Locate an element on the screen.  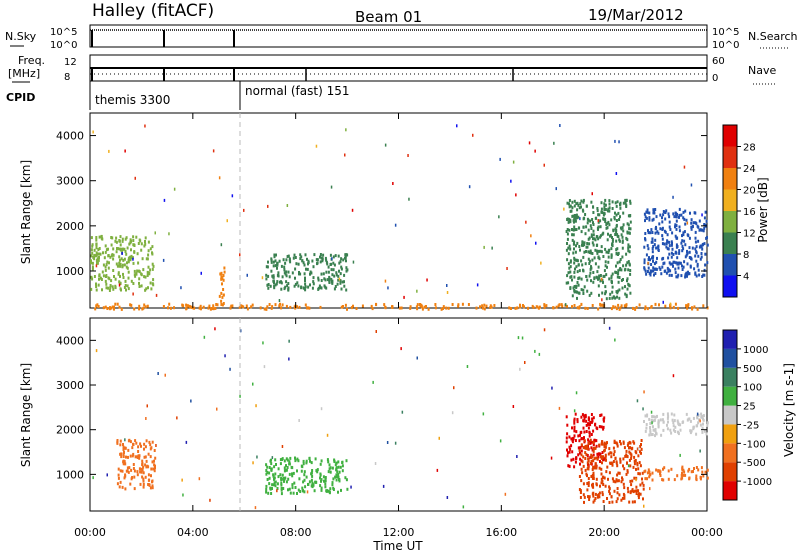
colorbar-tick-label: 16 is located at coordinates (749, 212).